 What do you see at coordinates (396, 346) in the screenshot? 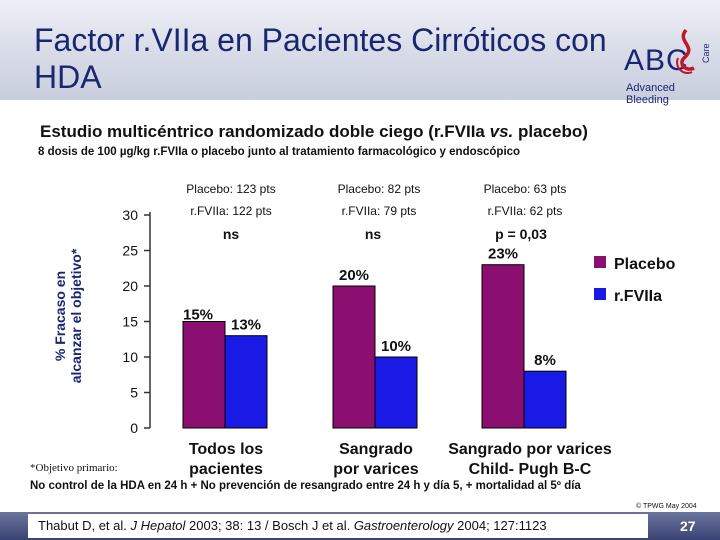
I see `bar-value-label: 10%` at bounding box center [396, 346].